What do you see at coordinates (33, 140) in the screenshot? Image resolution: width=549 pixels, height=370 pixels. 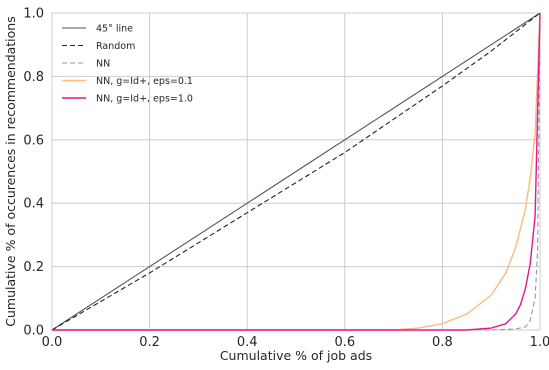 I see `y-tick-label: 0.6` at bounding box center [33, 140].